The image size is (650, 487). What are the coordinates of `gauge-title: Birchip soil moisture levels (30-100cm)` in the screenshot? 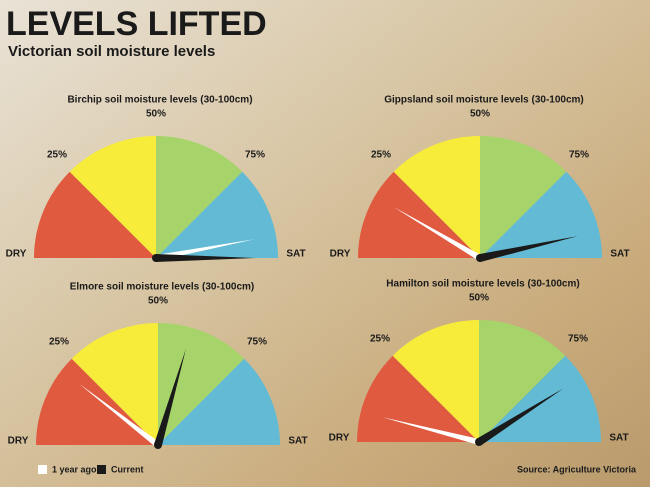 It's located at (159, 100).